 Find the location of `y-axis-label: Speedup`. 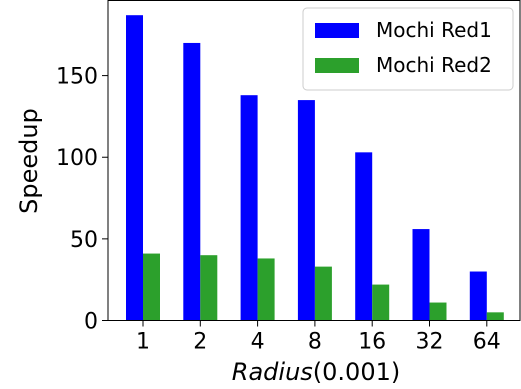

y-axis-label: Speedup is located at coordinates (29, 161).